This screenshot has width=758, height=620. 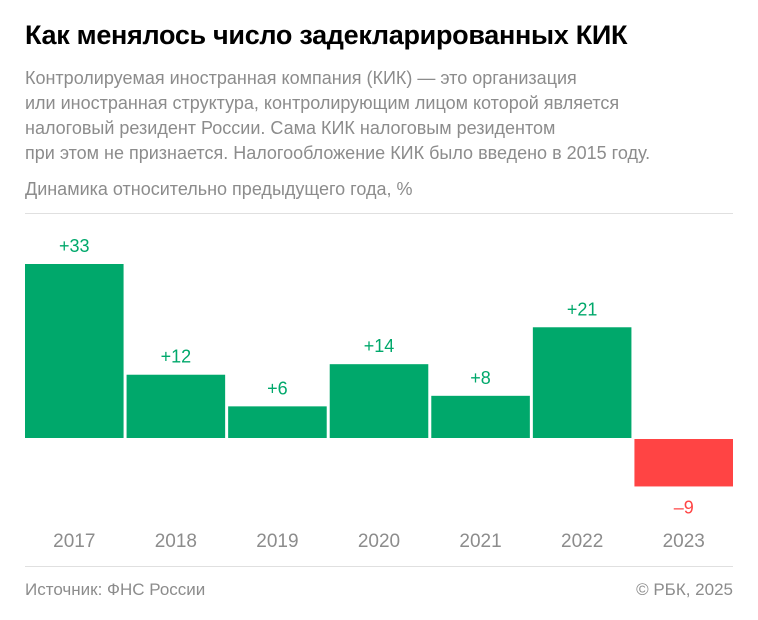 I want to click on data-label: +12, so click(x=176, y=357).